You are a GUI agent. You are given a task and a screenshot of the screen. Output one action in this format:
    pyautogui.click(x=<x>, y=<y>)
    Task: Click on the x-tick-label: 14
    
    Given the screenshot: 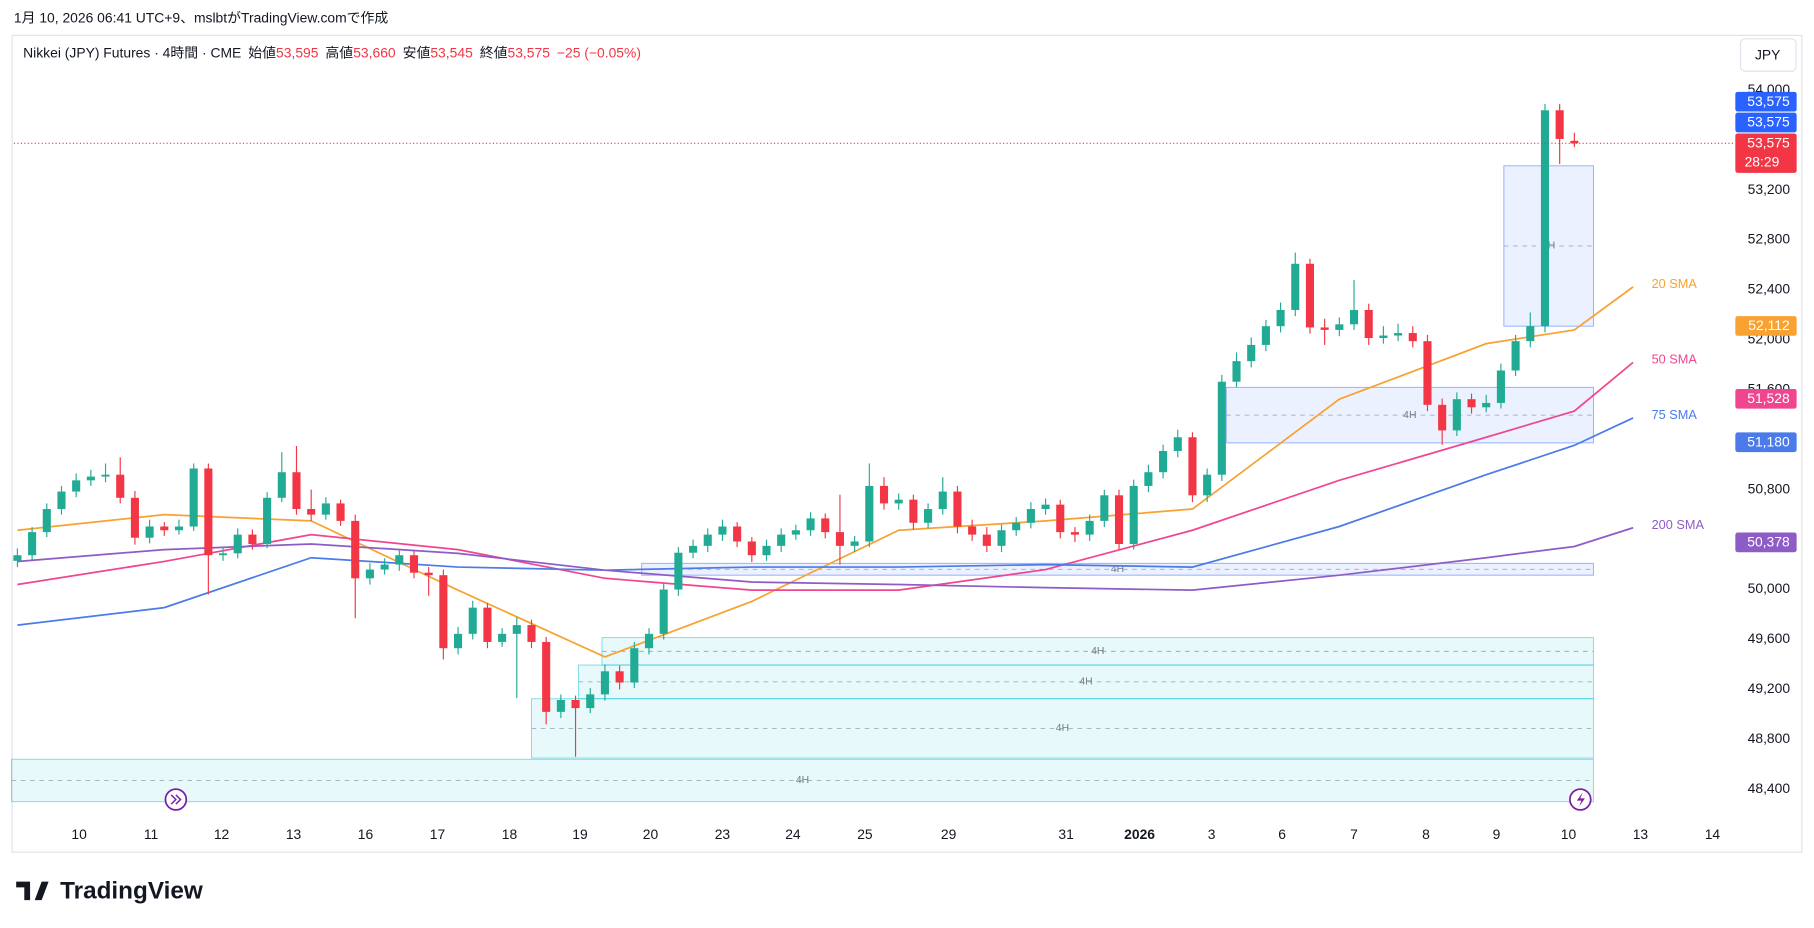 What is the action you would take?
    pyautogui.click(x=1713, y=834)
    